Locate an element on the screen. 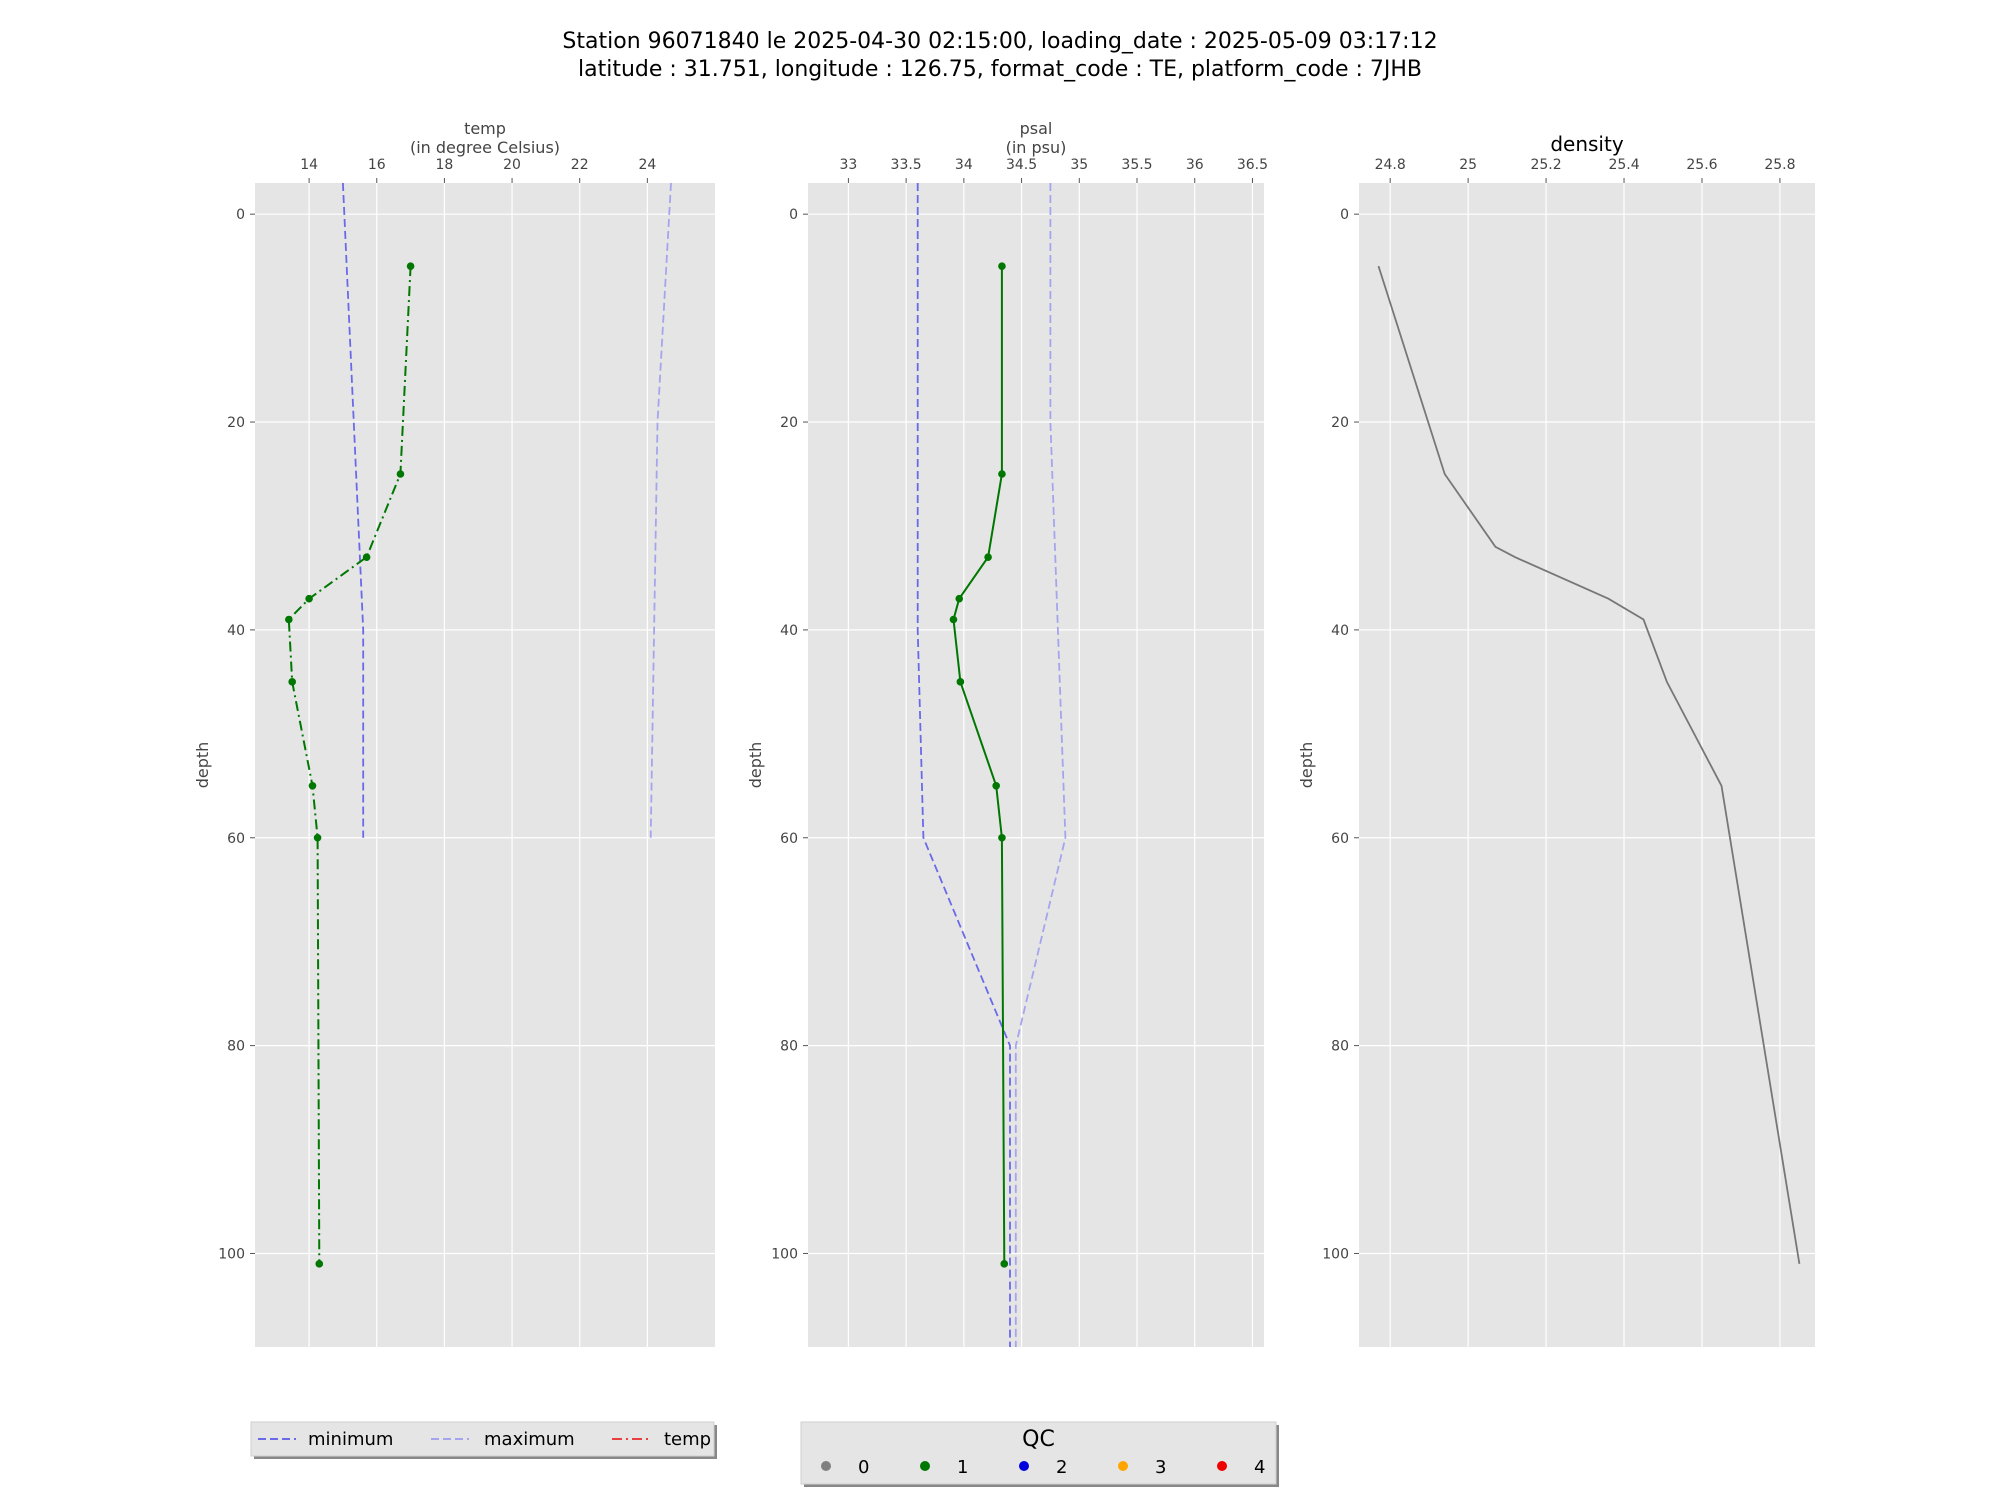  x-tick-label: 24 is located at coordinates (647, 165).